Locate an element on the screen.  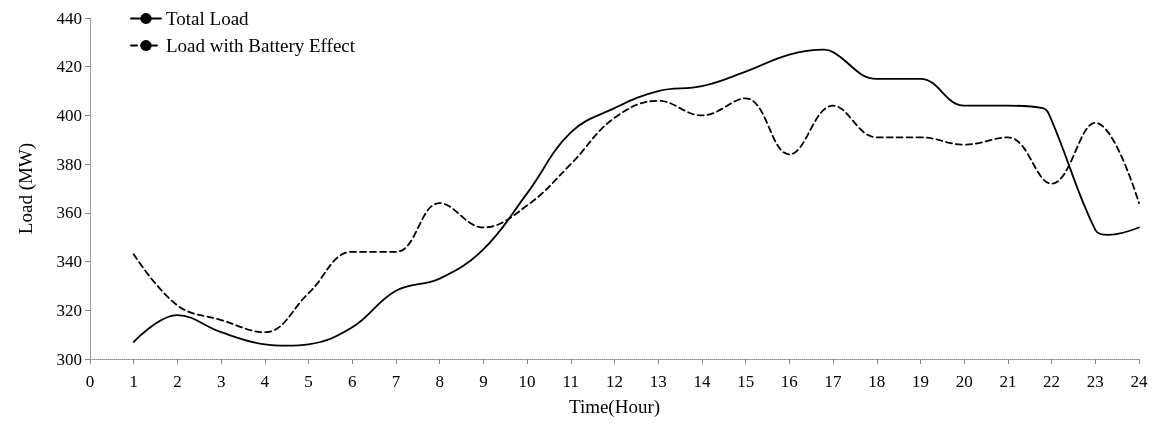
x-tick-label: 20 is located at coordinates (964, 381).